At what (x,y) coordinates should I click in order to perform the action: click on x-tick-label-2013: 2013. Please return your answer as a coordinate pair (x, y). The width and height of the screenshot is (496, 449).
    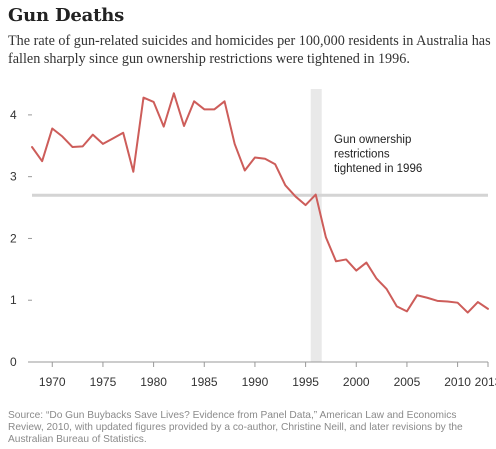
    Looking at the image, I should click on (485, 382).